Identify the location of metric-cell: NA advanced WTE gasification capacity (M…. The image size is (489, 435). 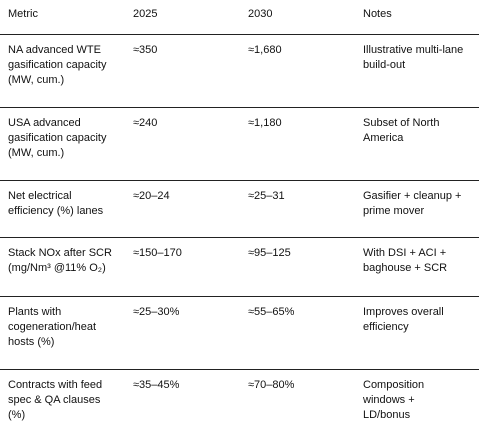
(57, 65).